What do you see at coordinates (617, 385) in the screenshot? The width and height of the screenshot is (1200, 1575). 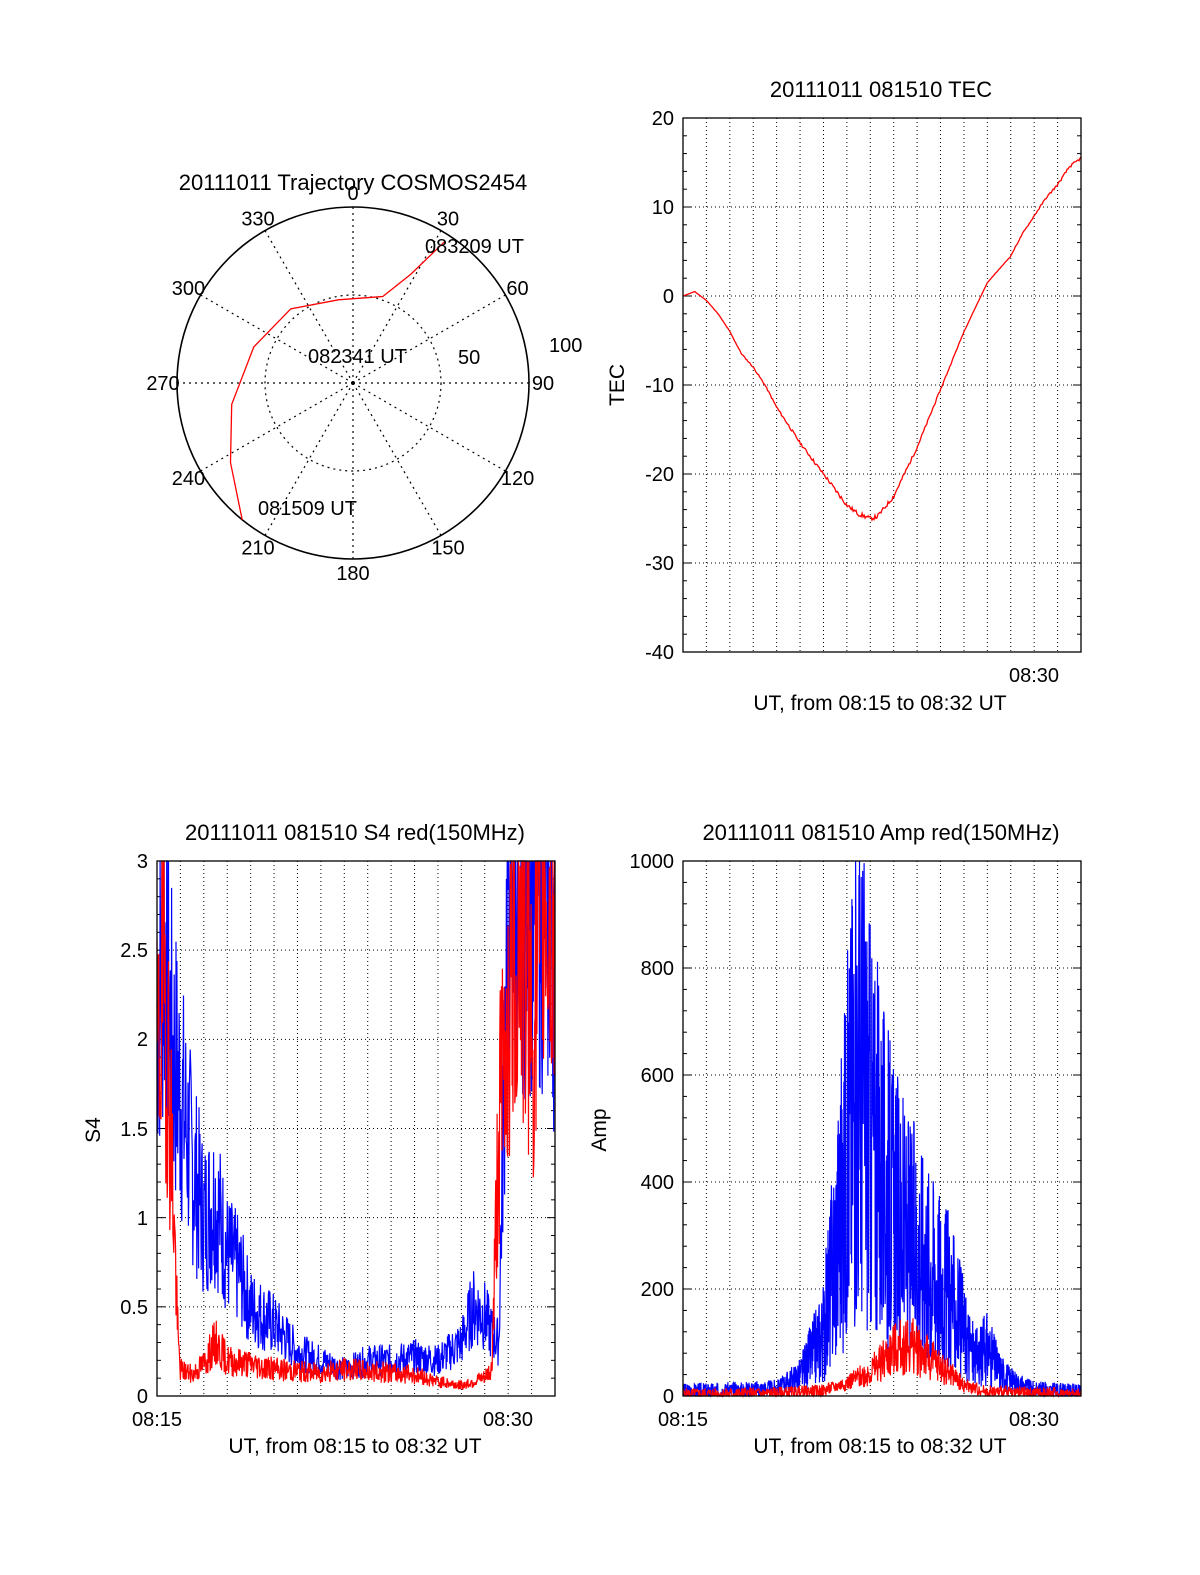 I see `tec-ylabel: TEC` at bounding box center [617, 385].